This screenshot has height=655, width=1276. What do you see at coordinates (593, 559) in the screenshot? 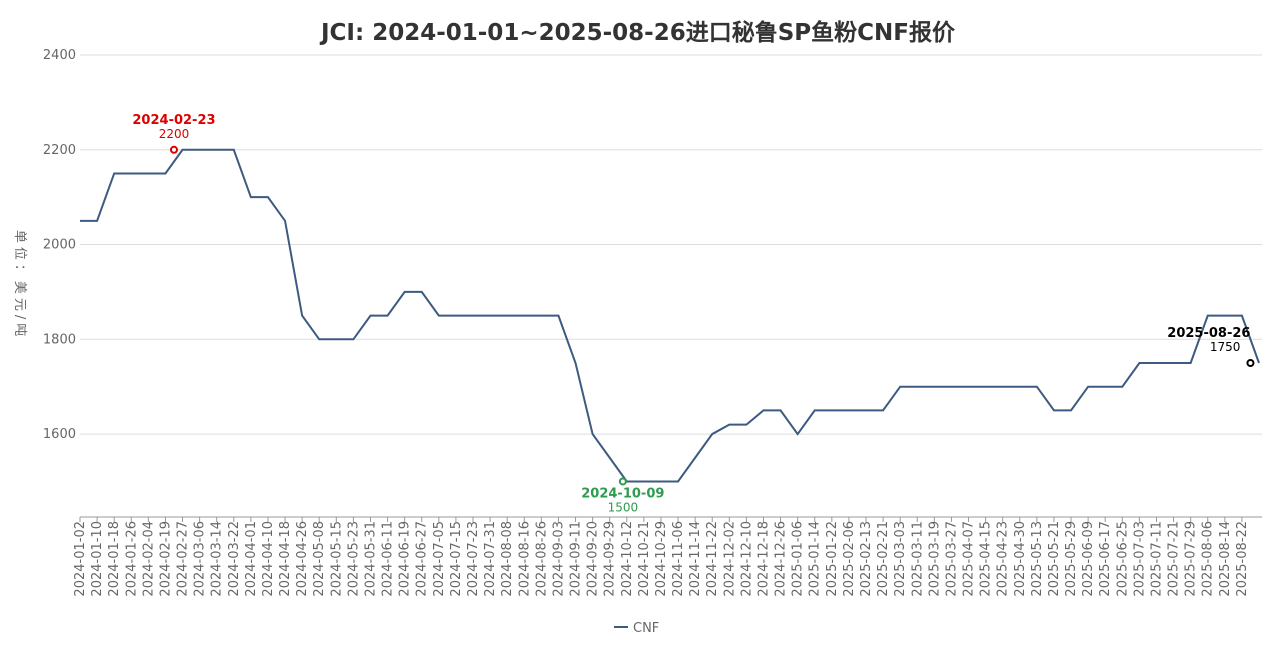
I see `x-tick-label: 2024-09-20` at bounding box center [593, 559].